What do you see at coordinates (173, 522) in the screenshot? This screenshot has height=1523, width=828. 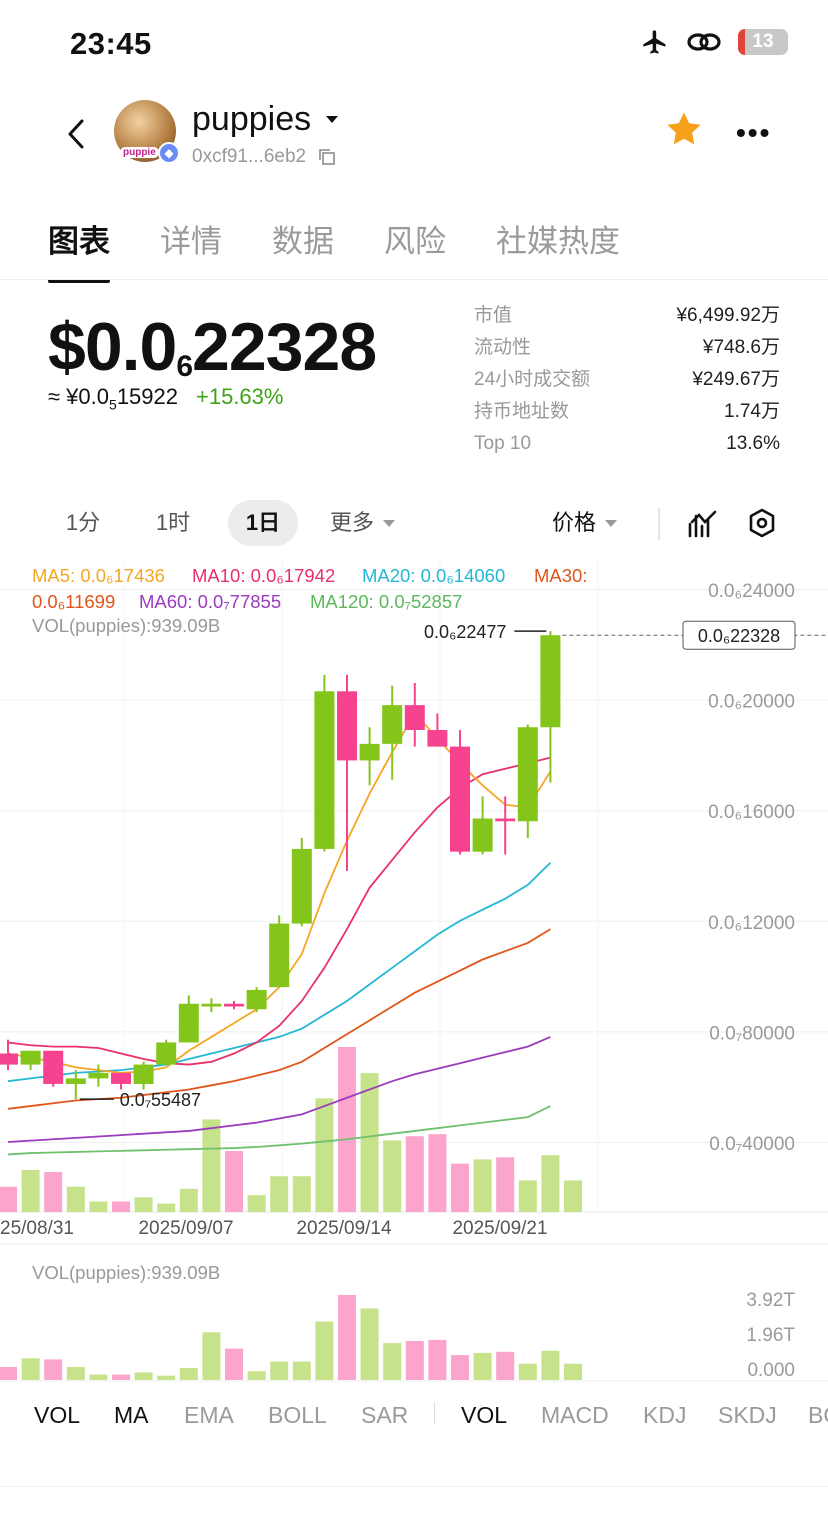 I see `interval-1h: 1时` at bounding box center [173, 522].